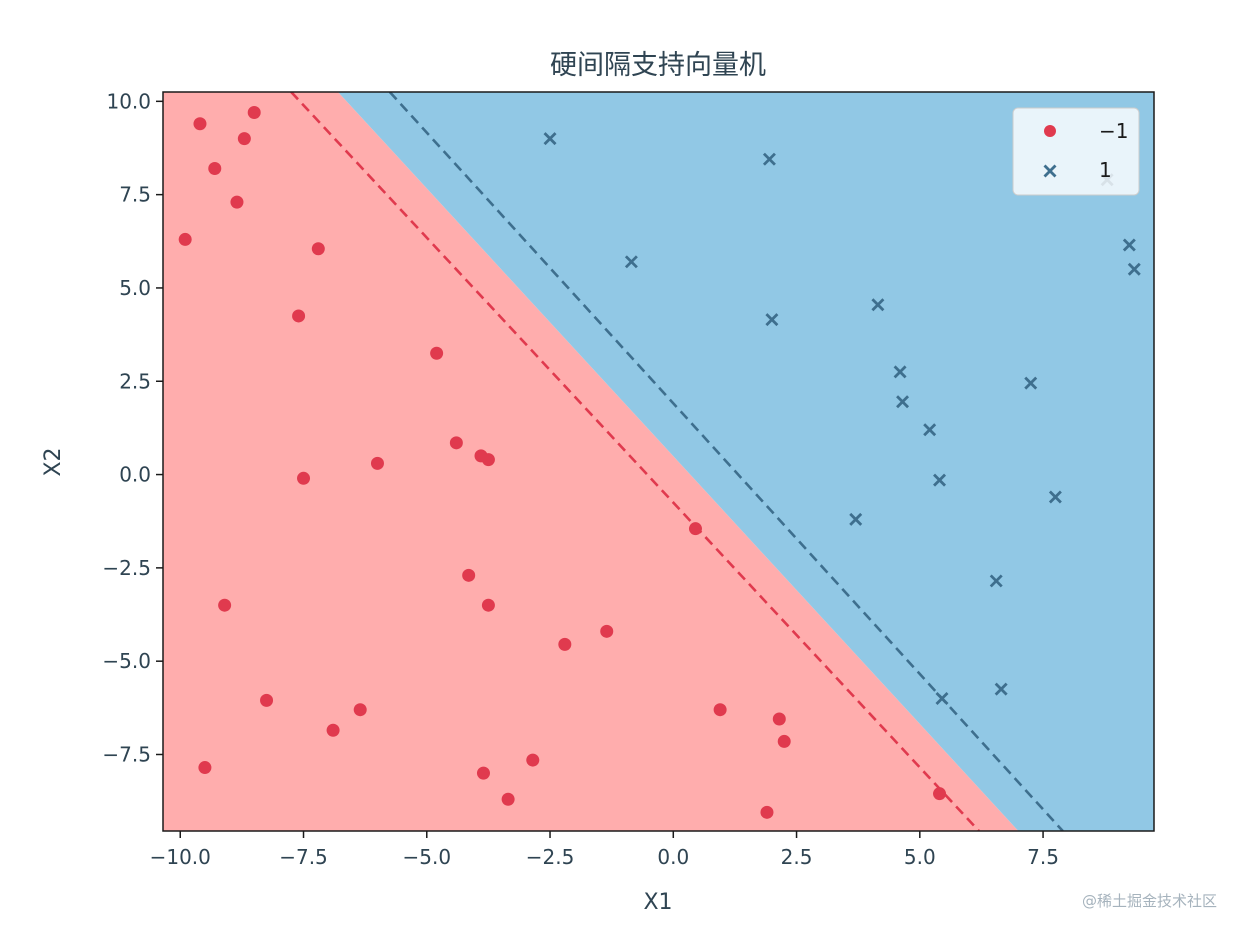  Describe the element at coordinates (1076, 151) in the screenshot. I see `legend: −1 1` at that location.